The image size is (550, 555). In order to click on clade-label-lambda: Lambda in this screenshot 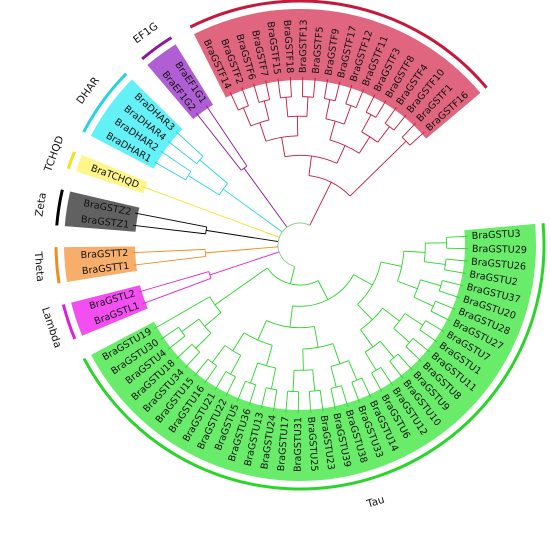, I will do `click(51, 328)`.